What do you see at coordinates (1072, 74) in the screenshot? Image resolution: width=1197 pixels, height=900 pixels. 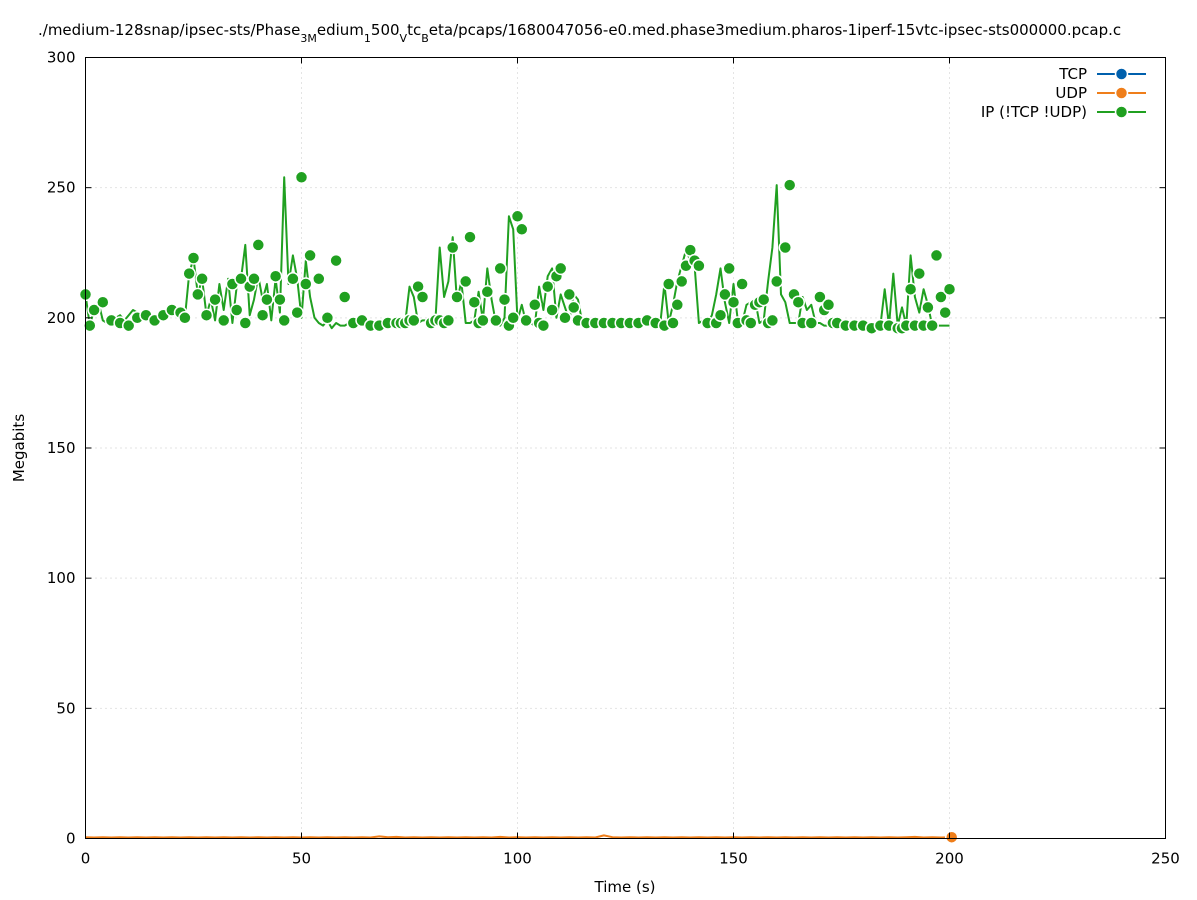 I see `legend-label-tcp: TCP` at bounding box center [1072, 74].